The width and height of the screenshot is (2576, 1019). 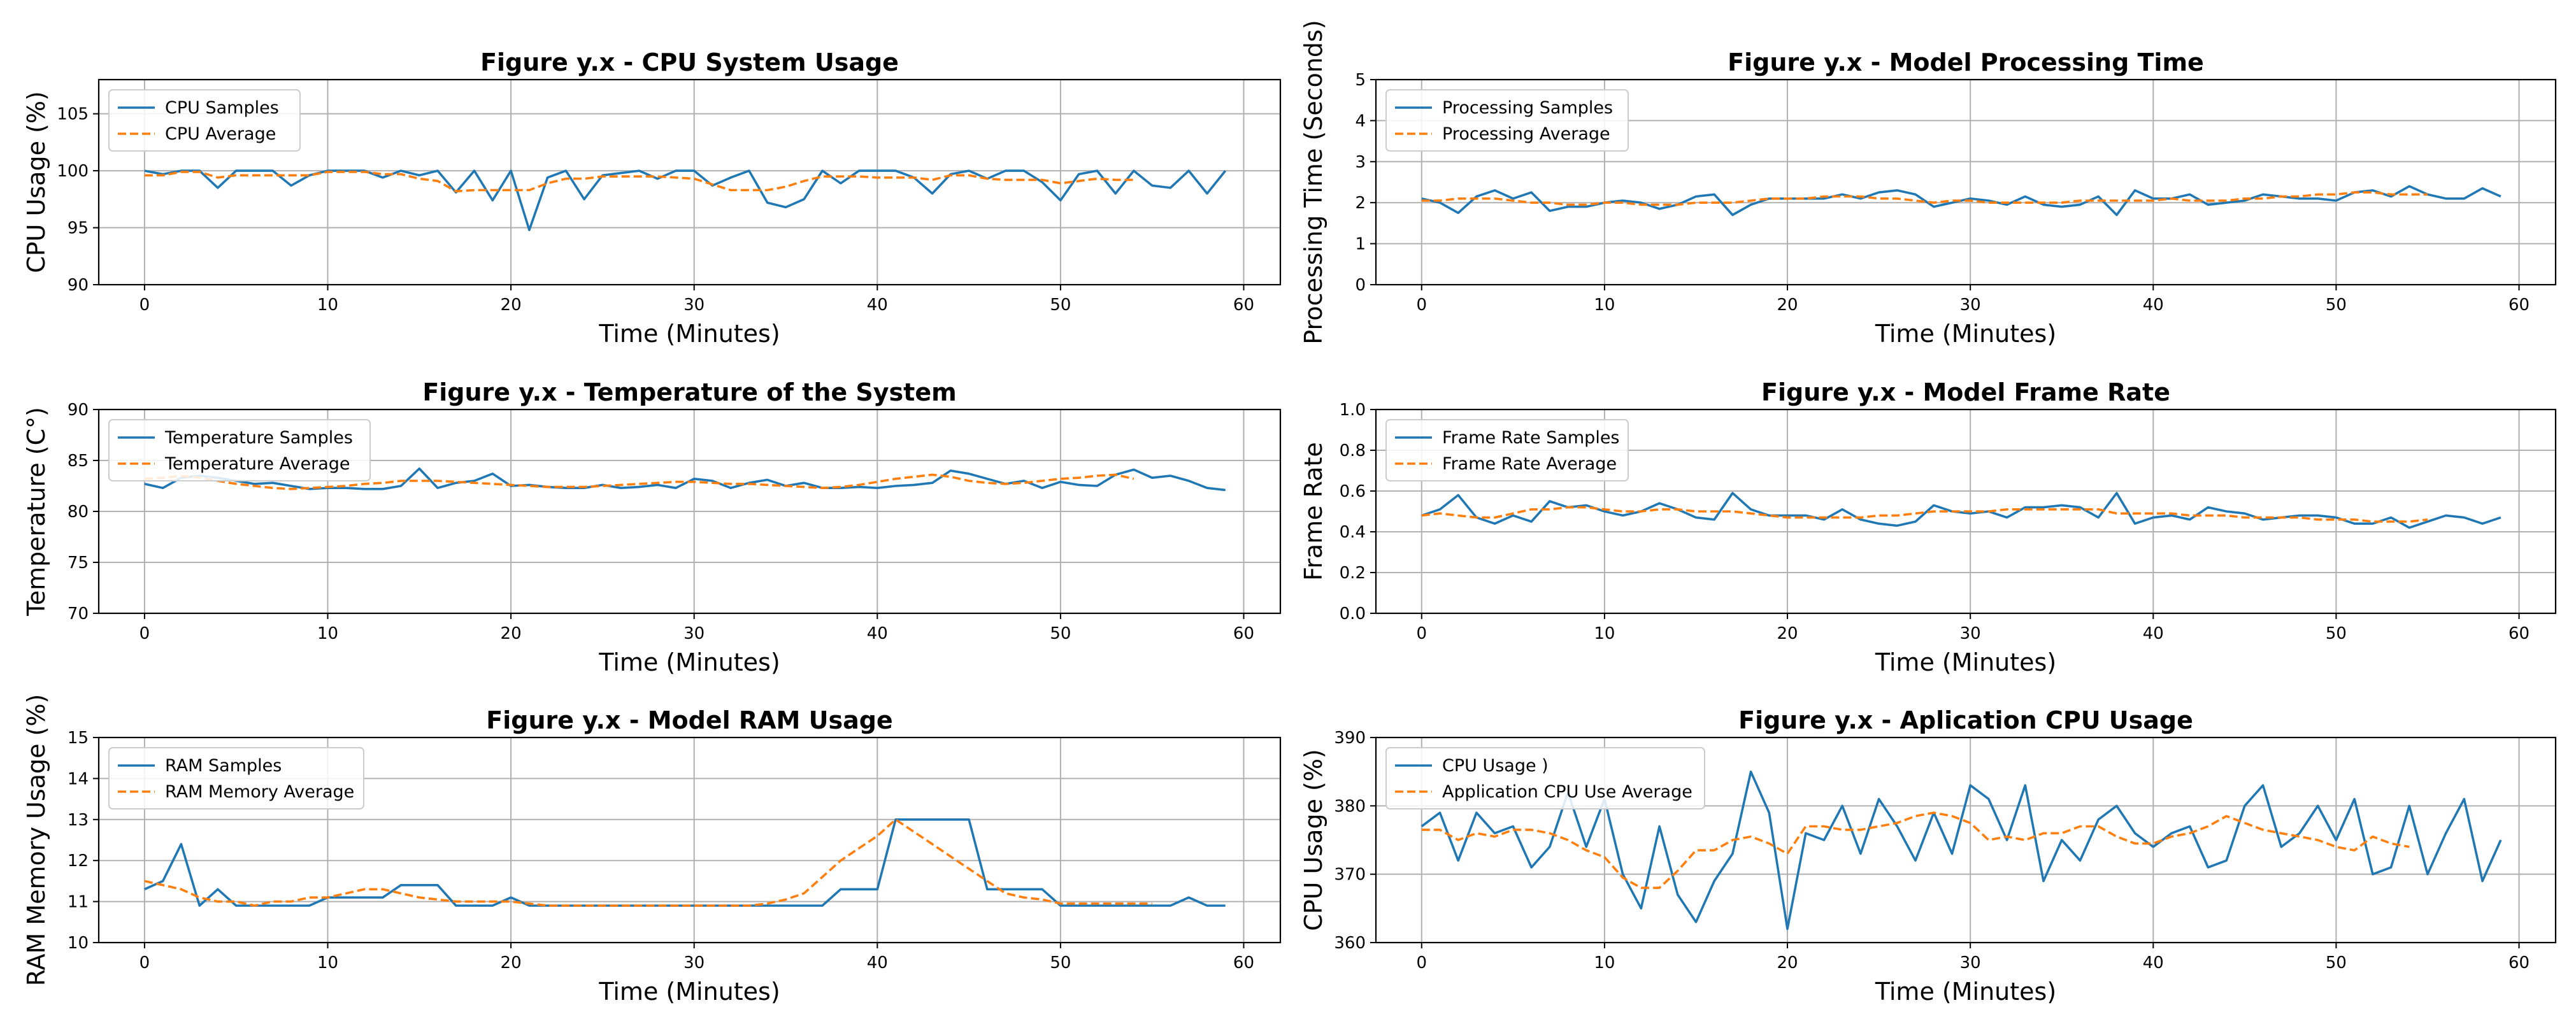 What do you see at coordinates (1353, 573) in the screenshot?
I see `y-tick-label: 0.2` at bounding box center [1353, 573].